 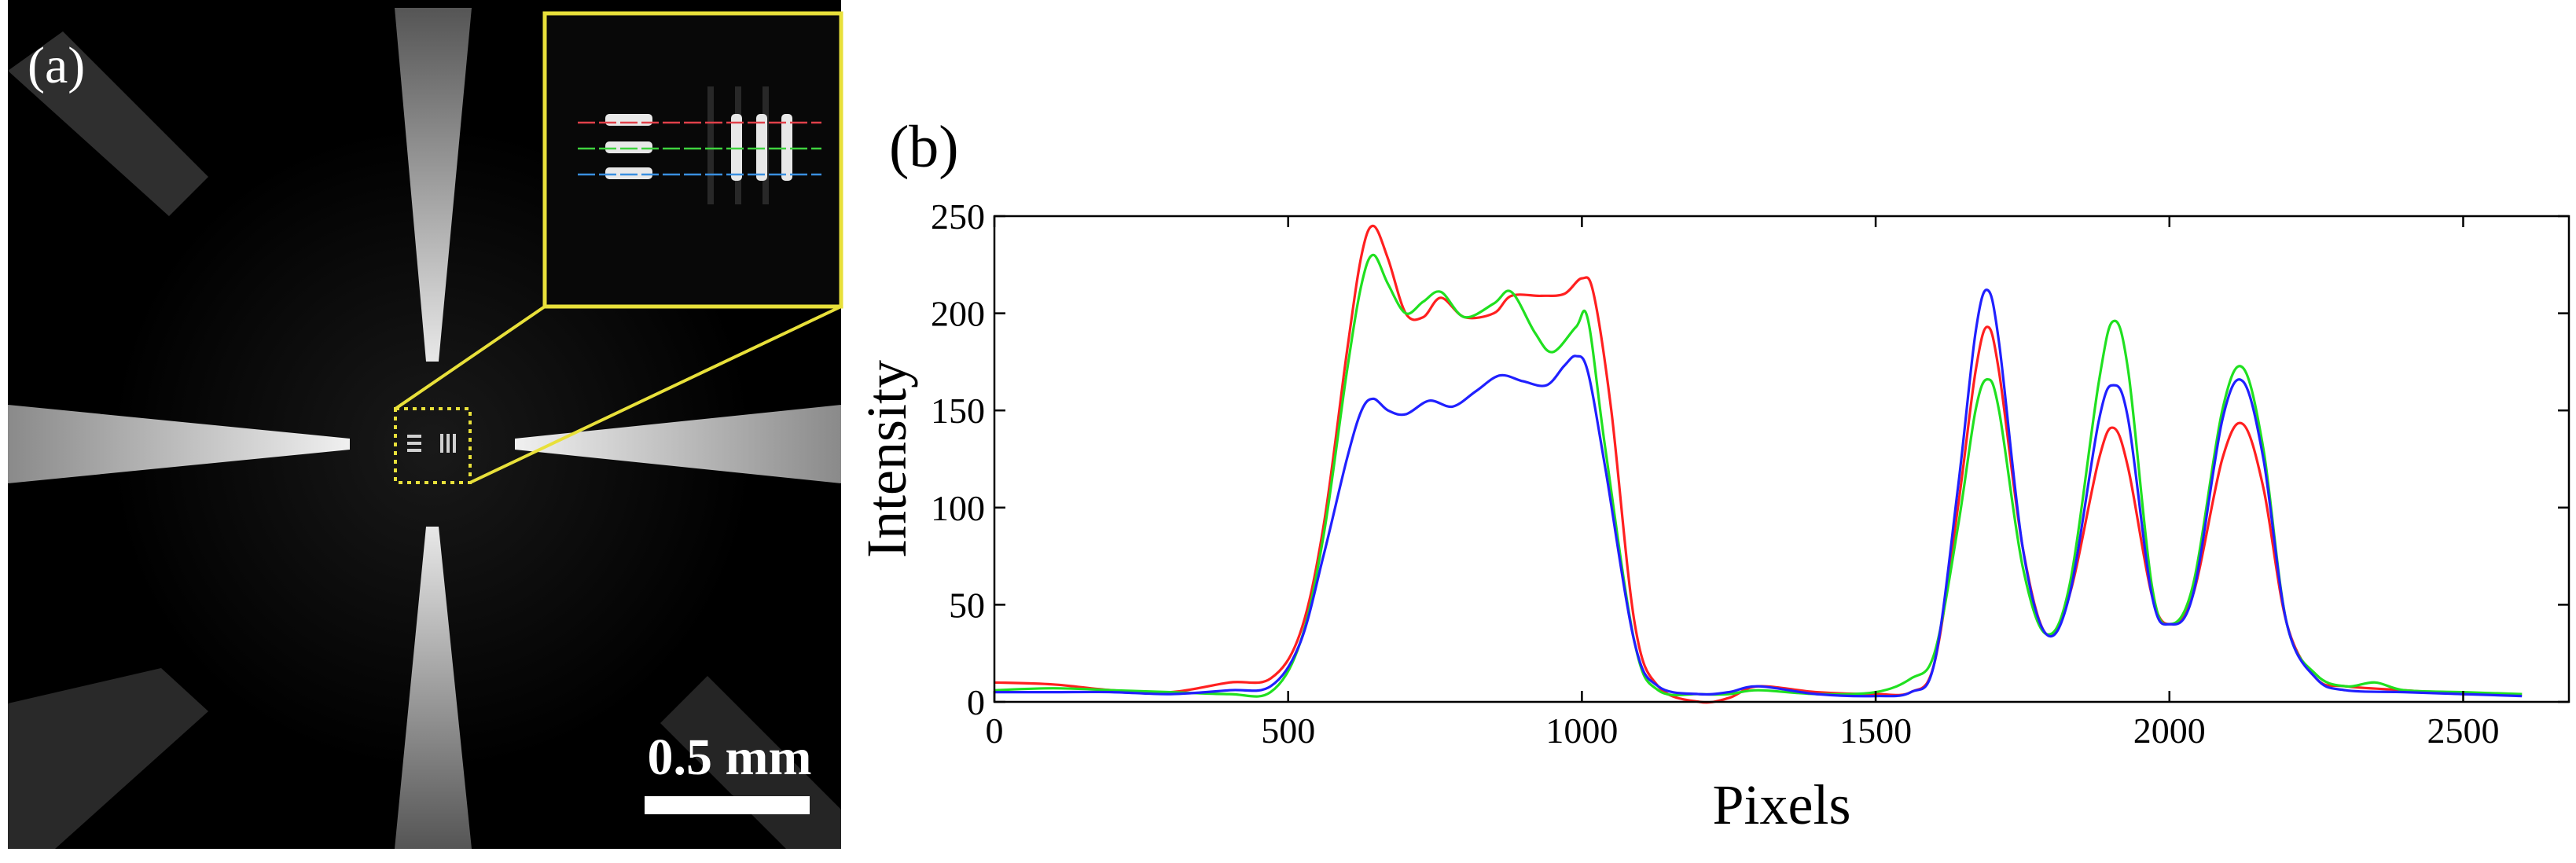 What do you see at coordinates (108, 123) in the screenshot?
I see `streak-top-left` at bounding box center [108, 123].